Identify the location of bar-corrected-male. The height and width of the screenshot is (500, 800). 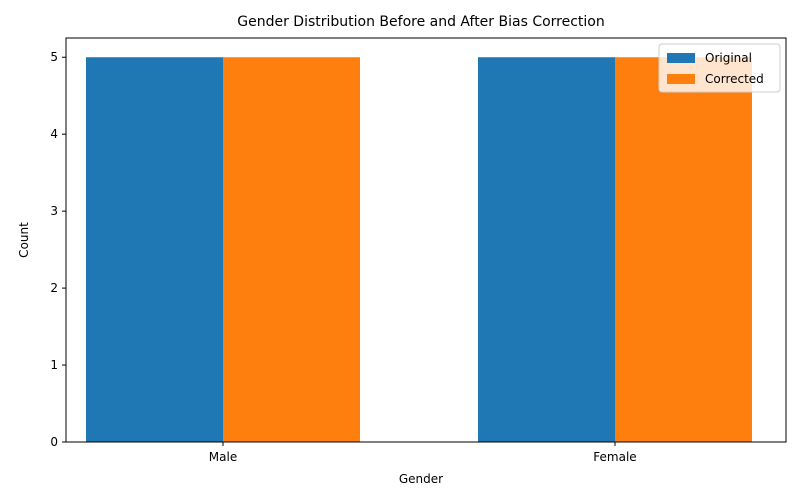
(291, 249).